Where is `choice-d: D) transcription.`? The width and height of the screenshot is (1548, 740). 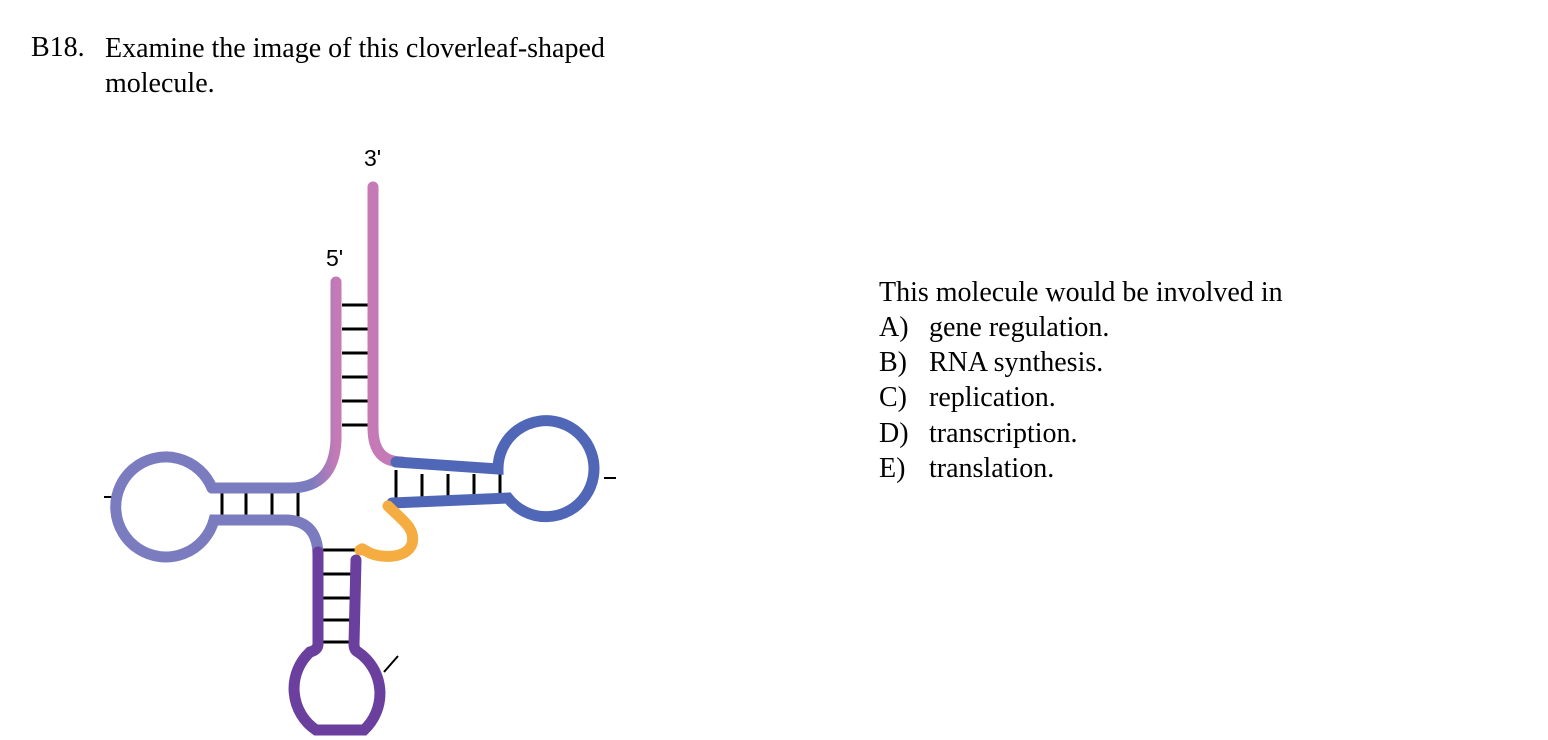
choice-d: D) transcription. is located at coordinates (994, 433).